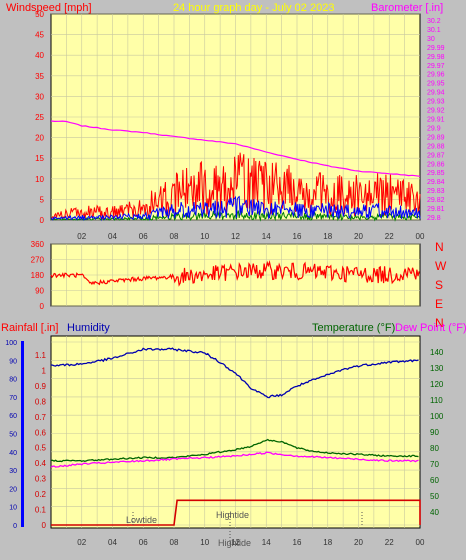 The height and width of the screenshot is (560, 466). Describe the element at coordinates (436, 200) in the screenshot. I see `barometer-tick-label: 29.82` at that location.